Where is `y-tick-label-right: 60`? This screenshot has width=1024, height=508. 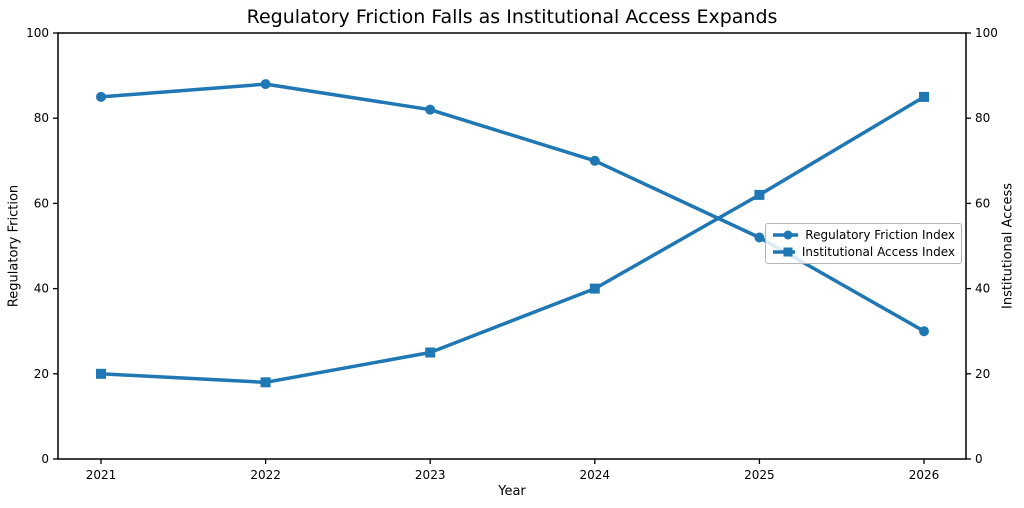 y-tick-label-right: 60 is located at coordinates (982, 203).